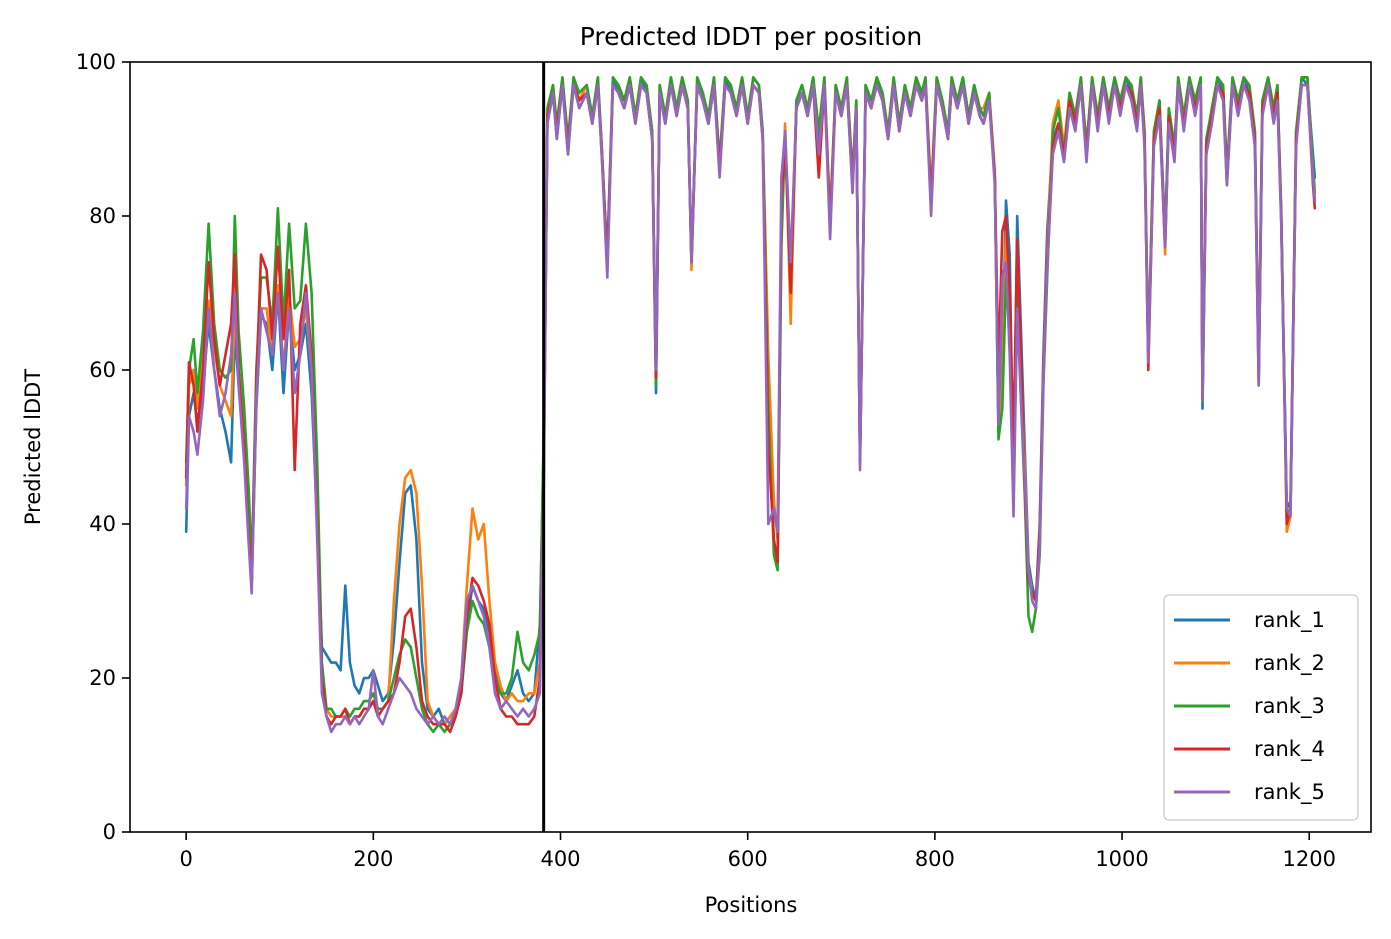  I want to click on y-tick-label: 100, so click(96, 62).